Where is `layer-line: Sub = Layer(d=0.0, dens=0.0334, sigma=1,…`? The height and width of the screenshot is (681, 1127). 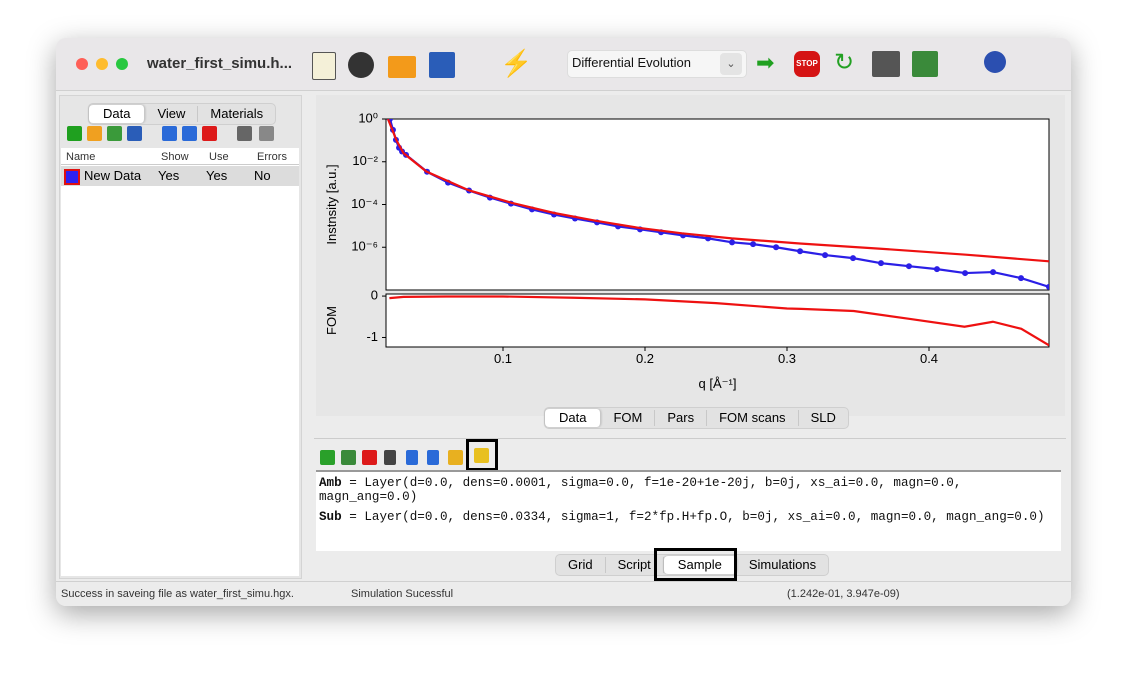 layer-line: Sub = Layer(d=0.0, dens=0.0334, sigma=1,… is located at coordinates (689, 517).